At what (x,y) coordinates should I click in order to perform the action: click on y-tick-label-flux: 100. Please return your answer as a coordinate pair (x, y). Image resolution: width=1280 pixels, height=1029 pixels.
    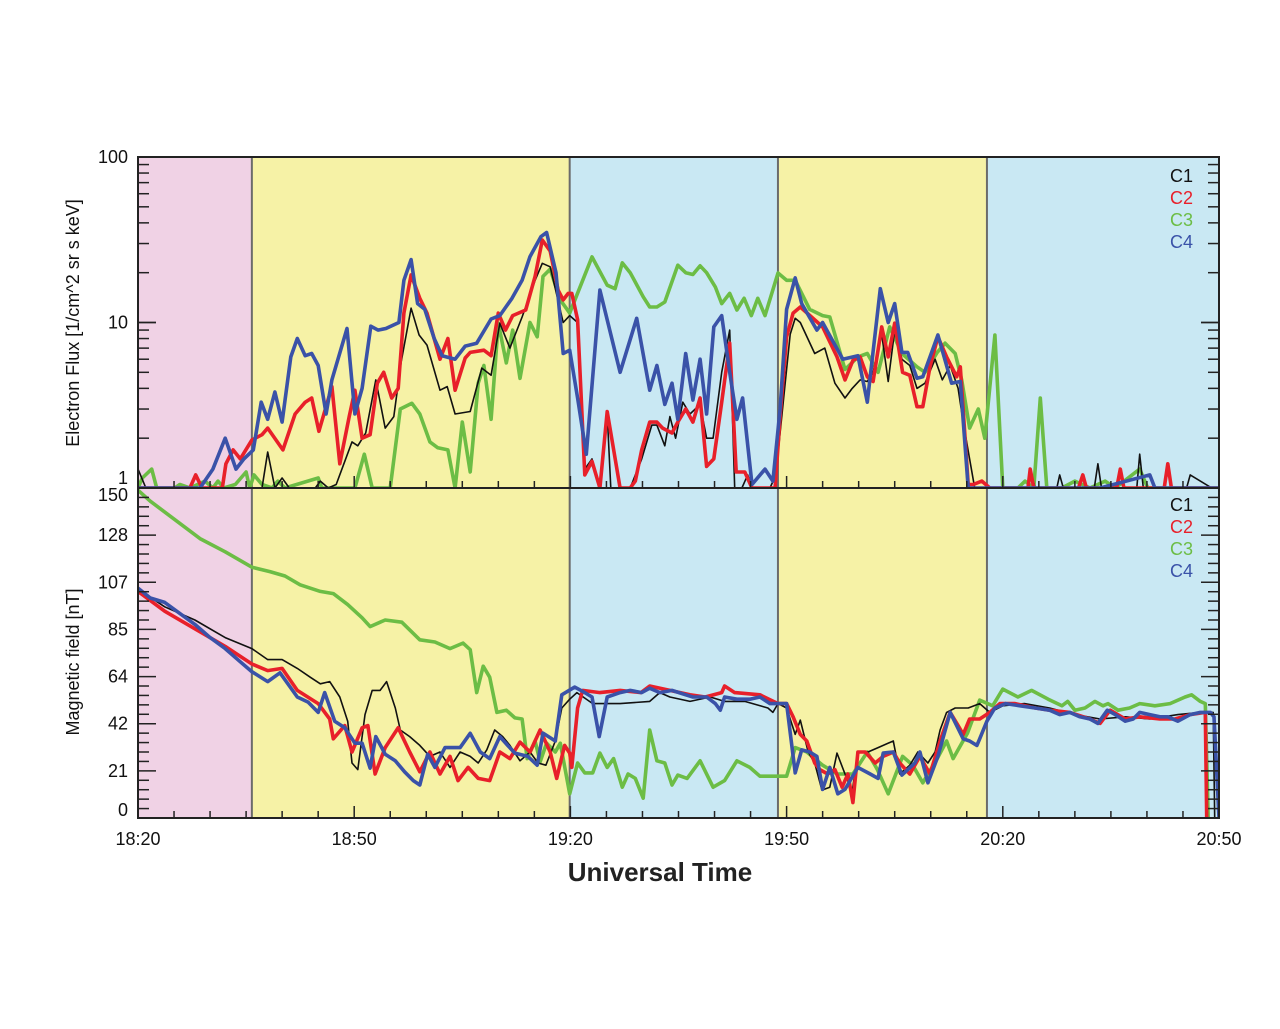
    Looking at the image, I should click on (113, 157).